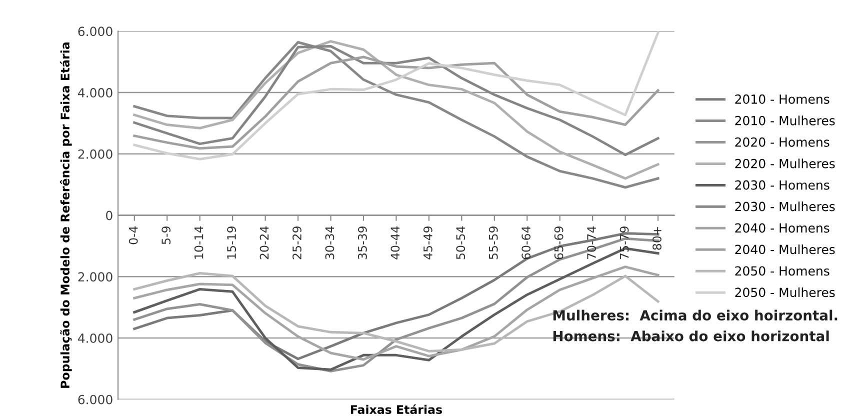  What do you see at coordinates (297, 243) in the screenshot?
I see `x-tick-label: 25-29` at bounding box center [297, 243].